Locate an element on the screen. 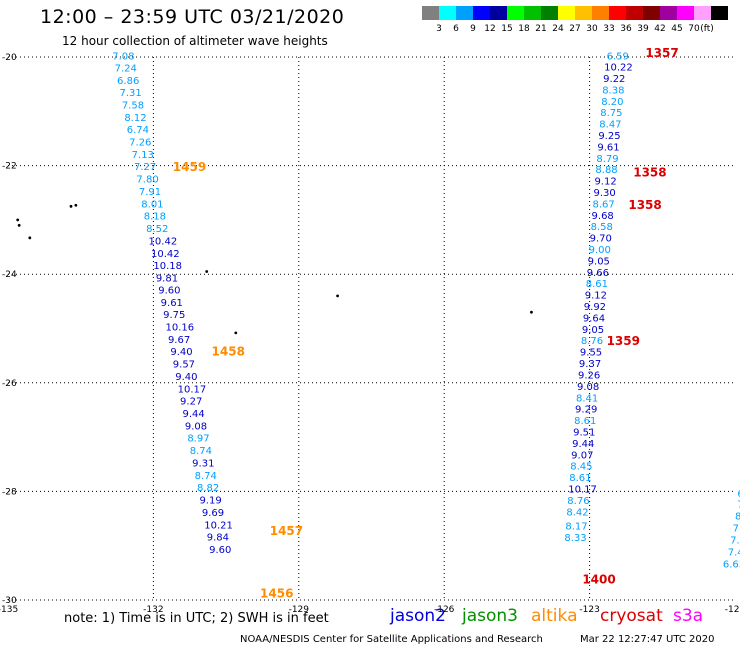 This screenshot has height=650, width=740. wave-height-value: 10.42 is located at coordinates (165, 254).